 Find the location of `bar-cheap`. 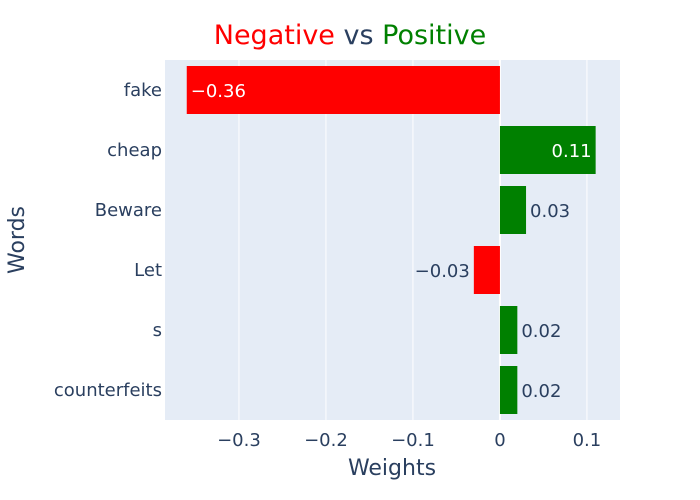

bar-cheap is located at coordinates (547, 150).